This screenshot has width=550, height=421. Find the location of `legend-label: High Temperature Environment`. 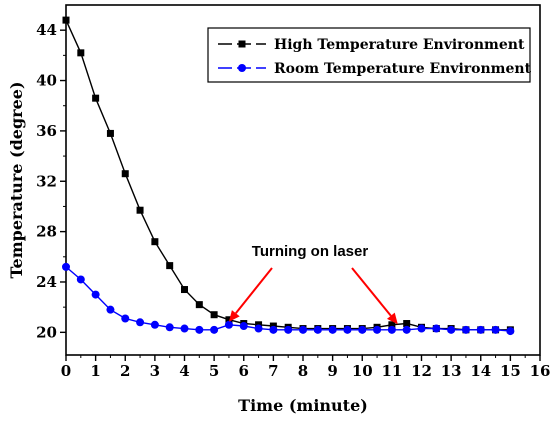

legend-label: High Temperature Environment is located at coordinates (399, 45).